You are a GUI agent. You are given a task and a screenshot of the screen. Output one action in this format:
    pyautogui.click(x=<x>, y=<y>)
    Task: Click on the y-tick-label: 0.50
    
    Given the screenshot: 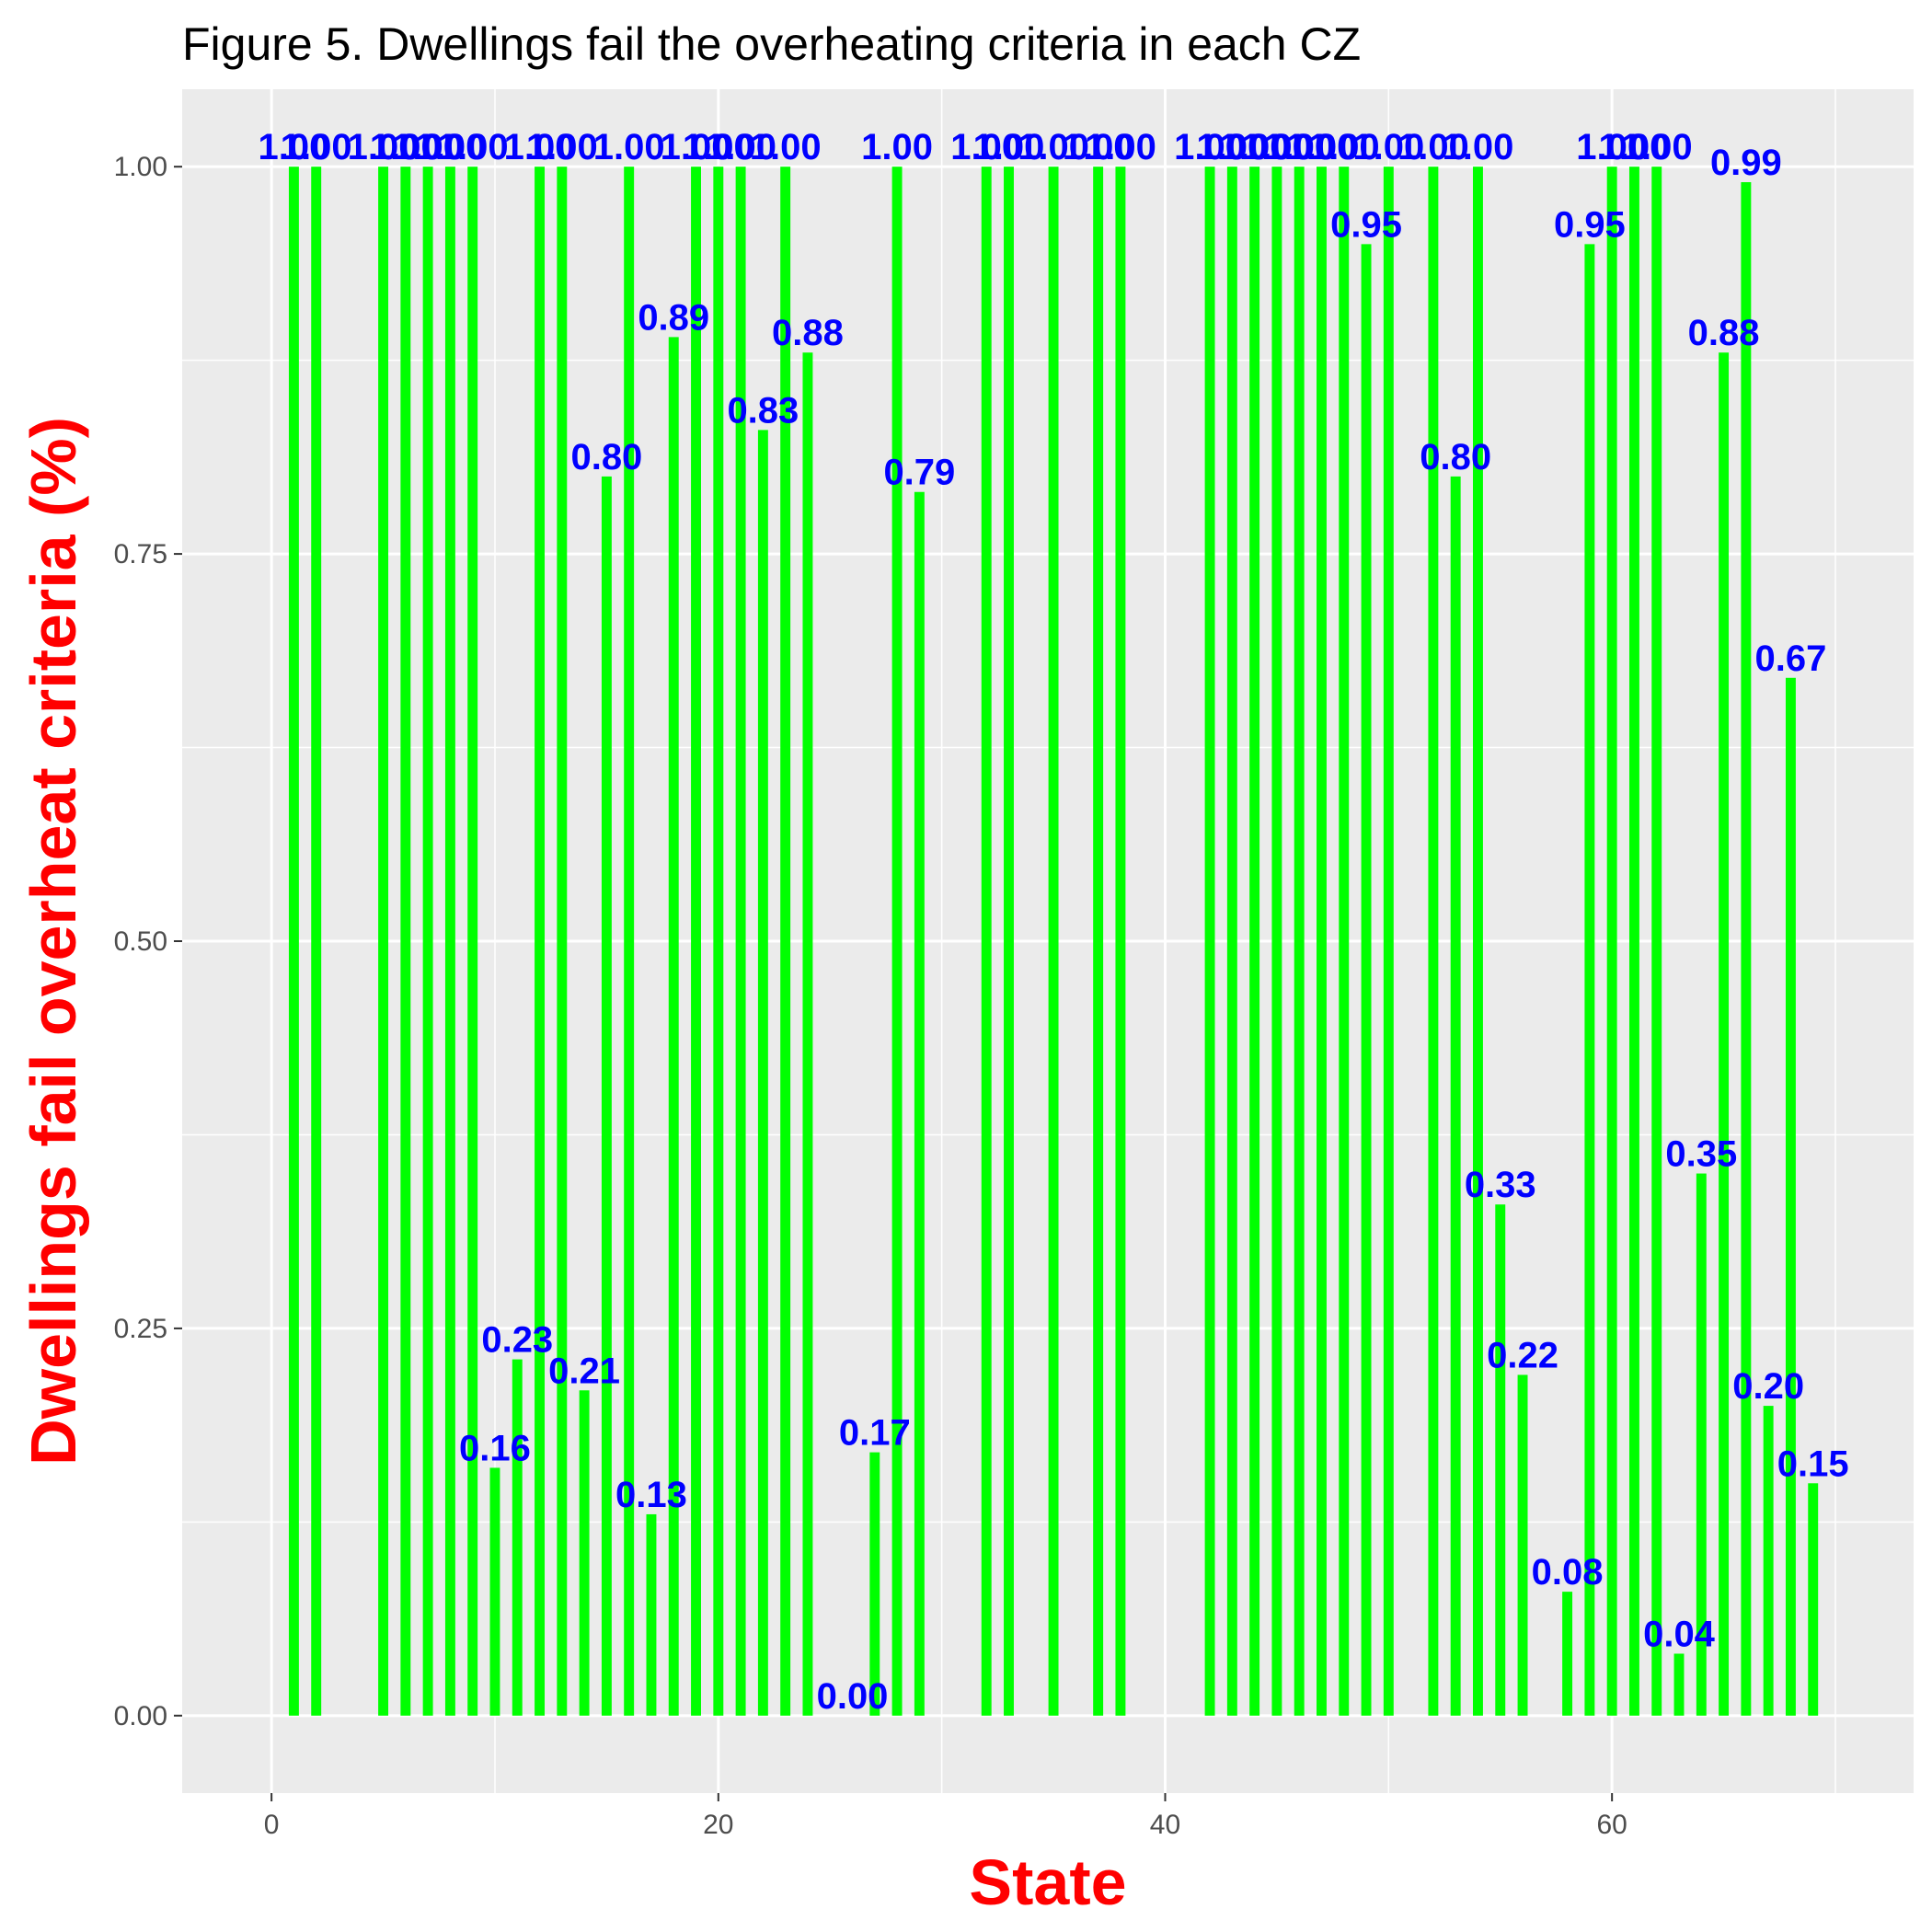 What is the action you would take?
    pyautogui.click(x=140, y=941)
    